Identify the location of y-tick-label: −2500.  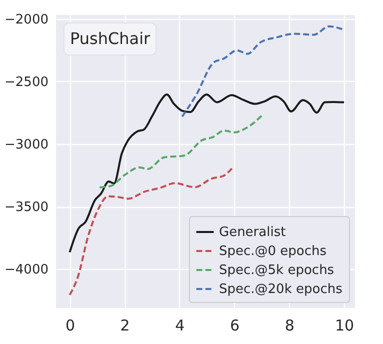
(26, 82).